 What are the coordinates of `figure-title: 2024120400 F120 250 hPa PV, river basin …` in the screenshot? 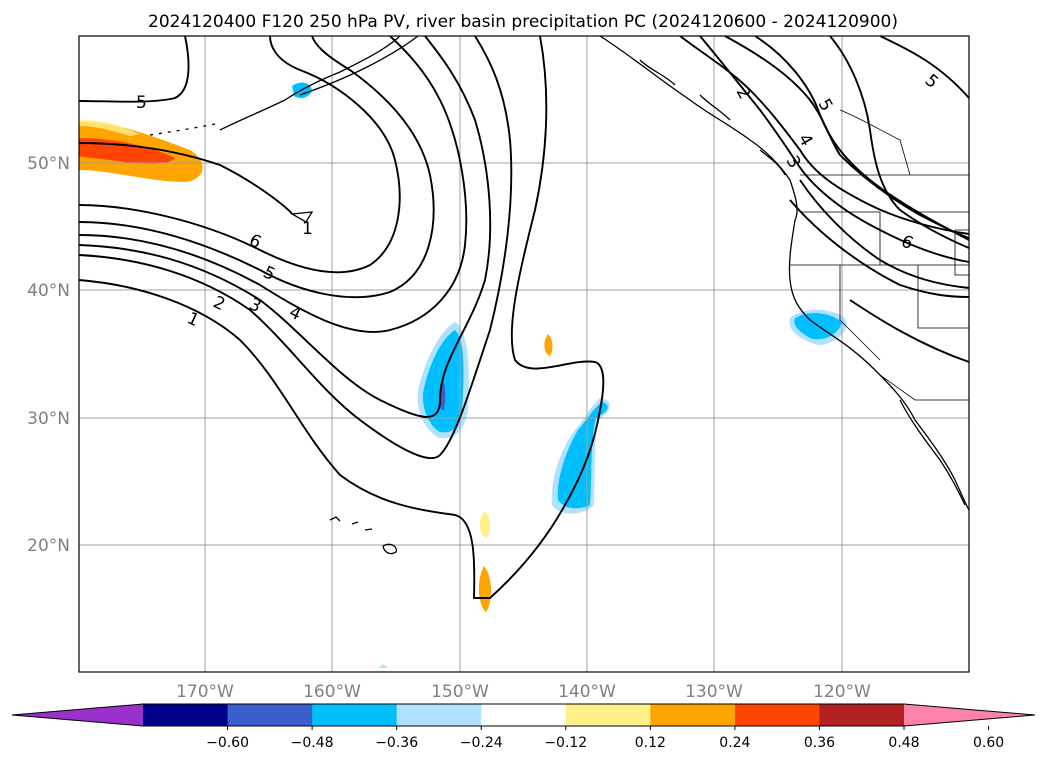 It's located at (523, 22).